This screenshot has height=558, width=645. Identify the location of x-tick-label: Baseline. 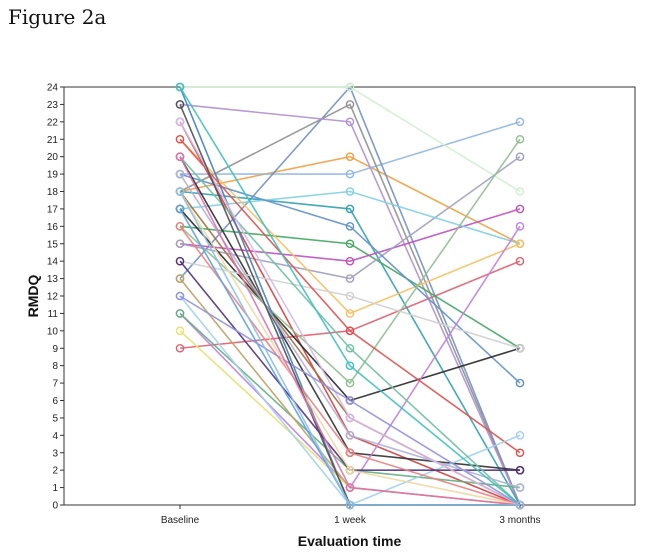
(180, 520).